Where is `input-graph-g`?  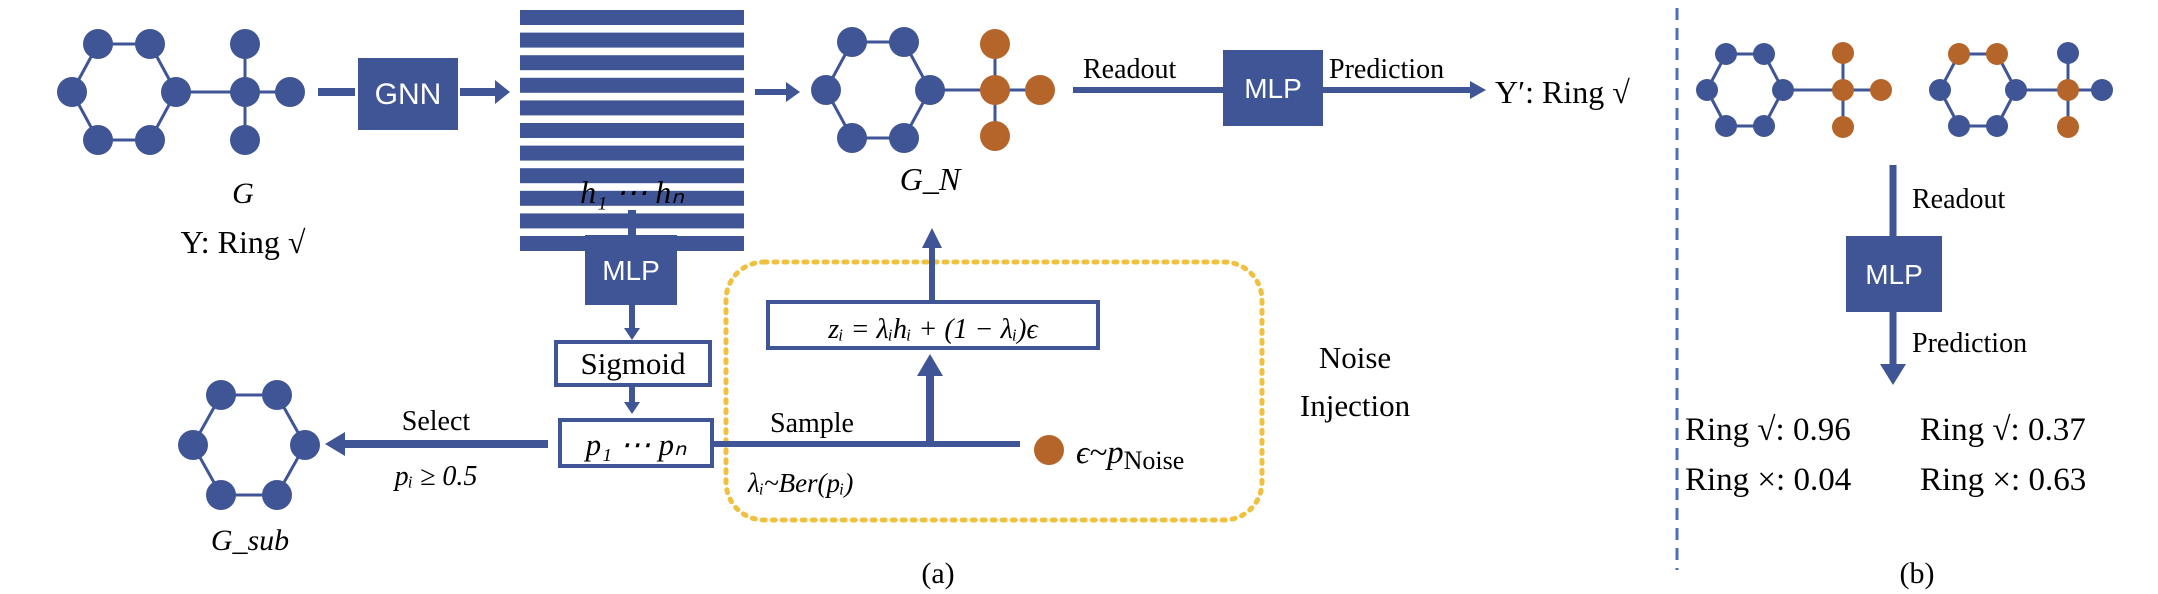 input-graph-g is located at coordinates (181, 92).